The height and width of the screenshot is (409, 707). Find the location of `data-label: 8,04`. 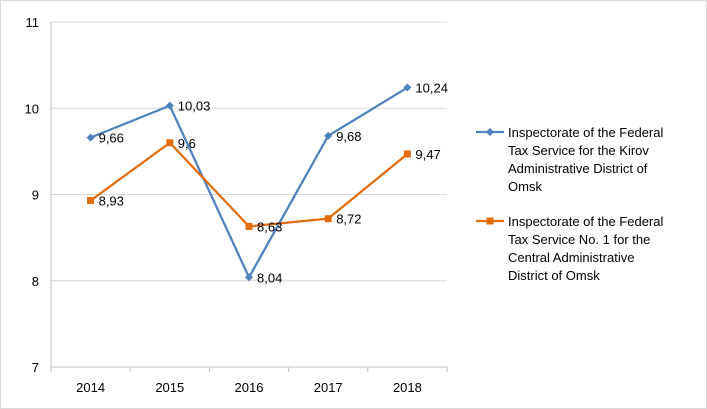

data-label: 8,04 is located at coordinates (269, 277).